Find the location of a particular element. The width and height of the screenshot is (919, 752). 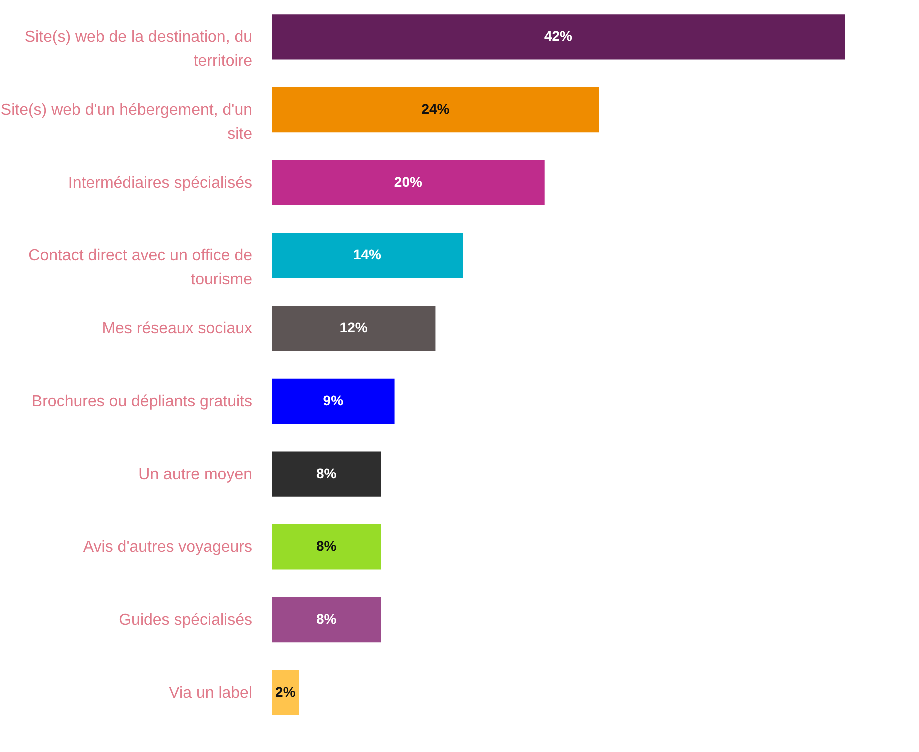

data-label: 24% is located at coordinates (436, 109).